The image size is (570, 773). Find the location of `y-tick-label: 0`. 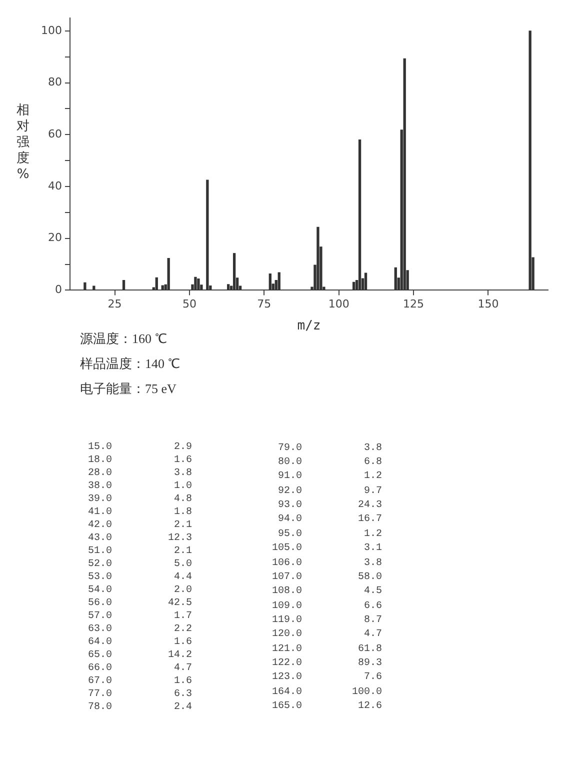

y-tick-label: 0 is located at coordinates (58, 289).